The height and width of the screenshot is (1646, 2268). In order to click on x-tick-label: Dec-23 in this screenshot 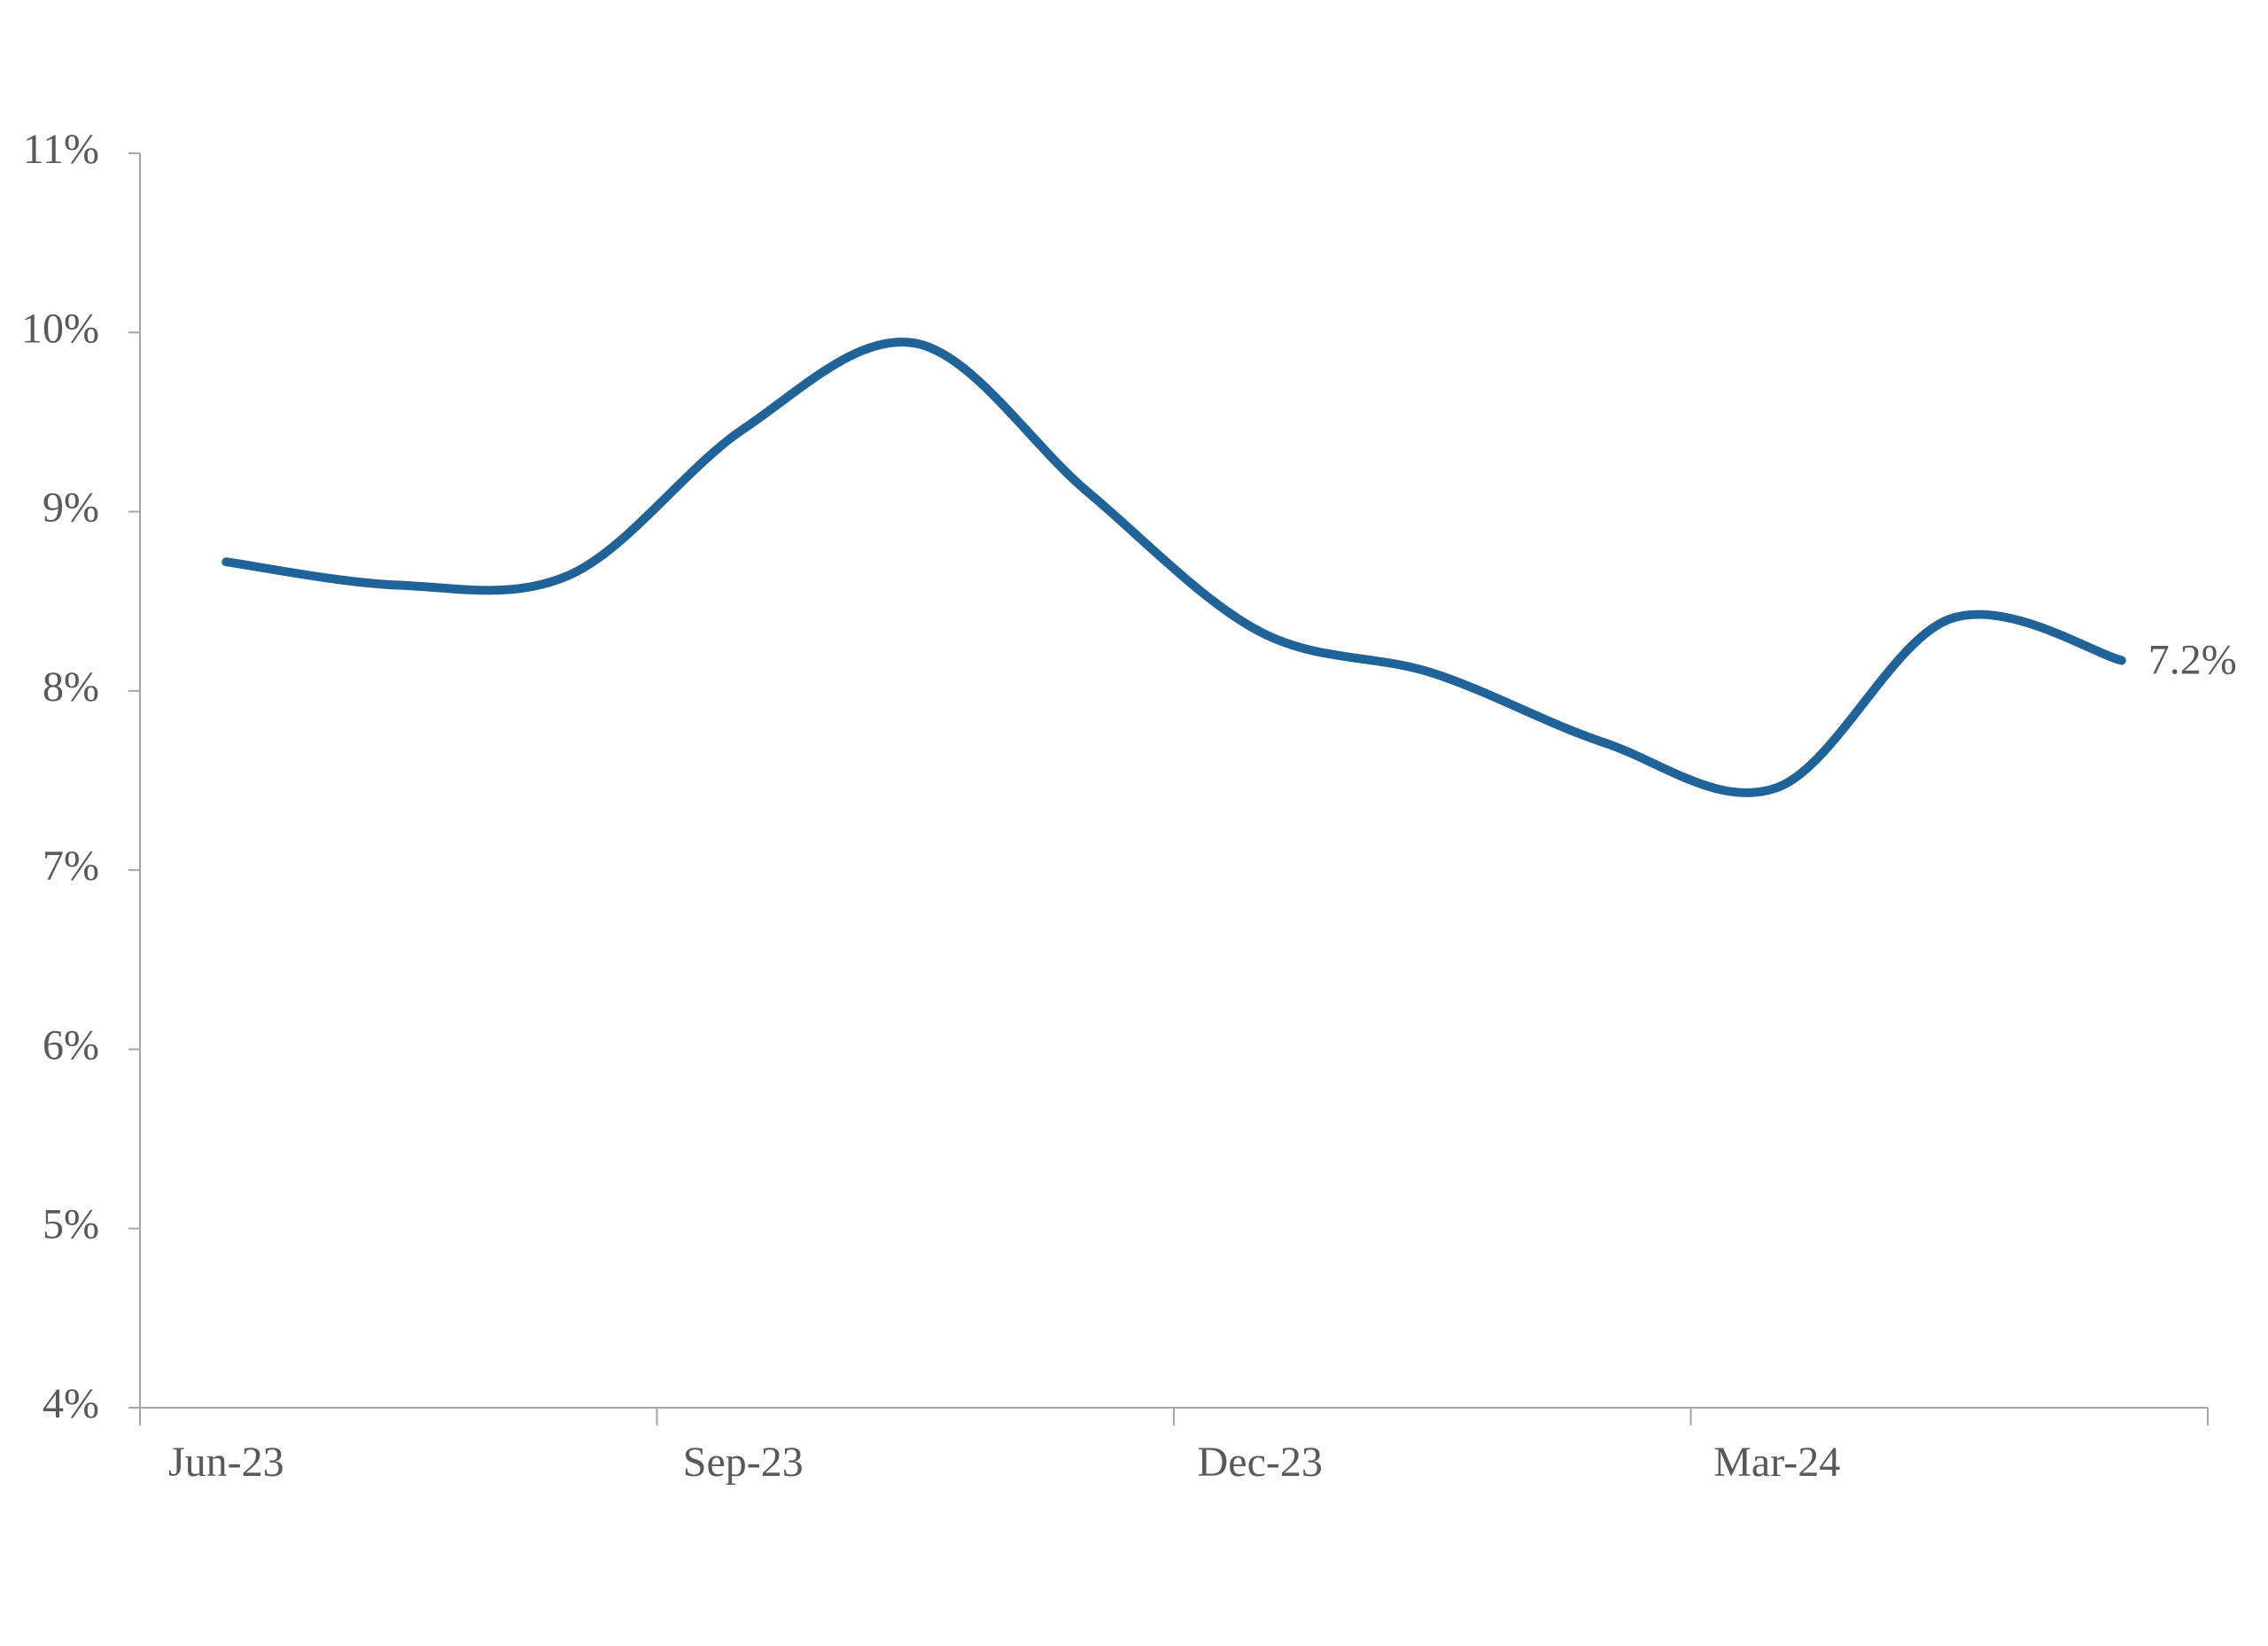, I will do `click(1260, 1462)`.